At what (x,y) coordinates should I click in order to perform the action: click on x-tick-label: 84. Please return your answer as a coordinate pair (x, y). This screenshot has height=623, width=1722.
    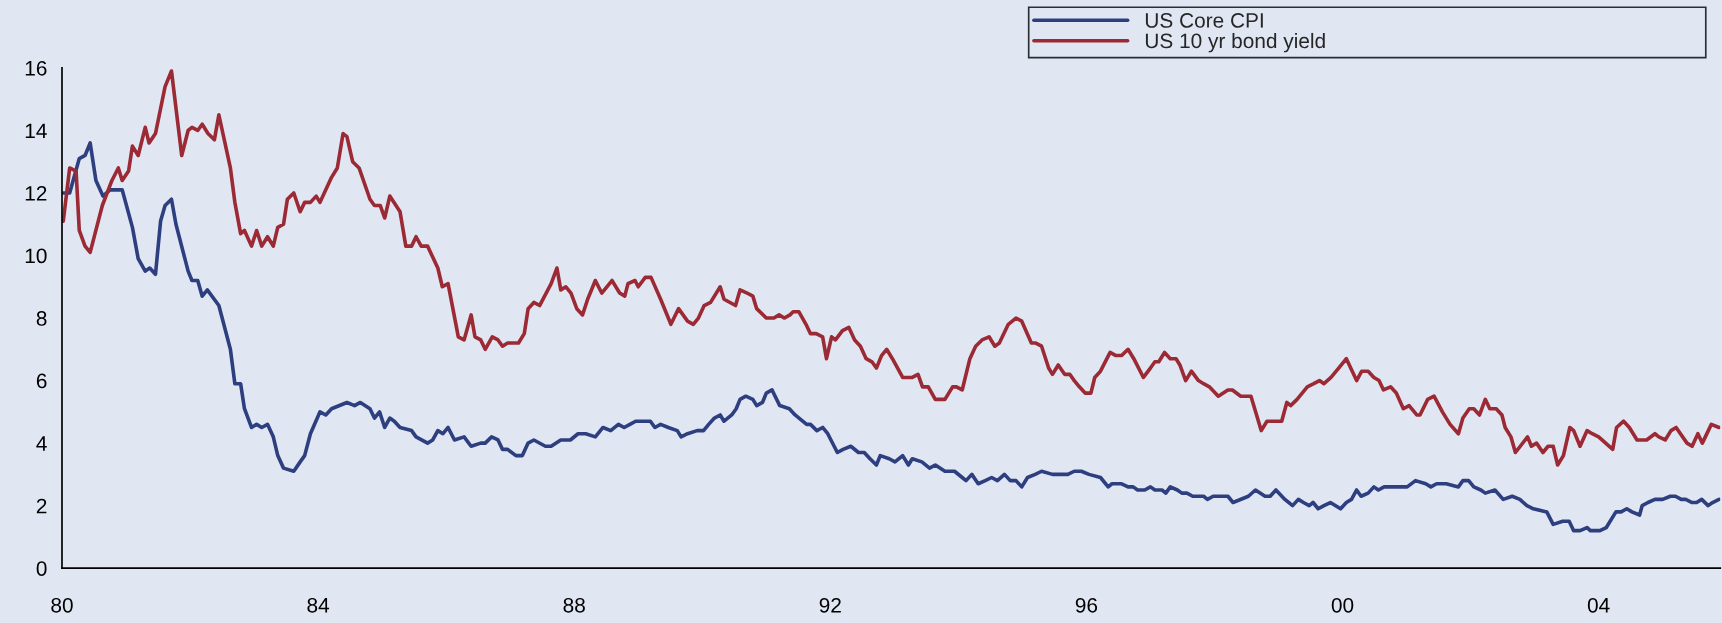
    Looking at the image, I should click on (318, 605).